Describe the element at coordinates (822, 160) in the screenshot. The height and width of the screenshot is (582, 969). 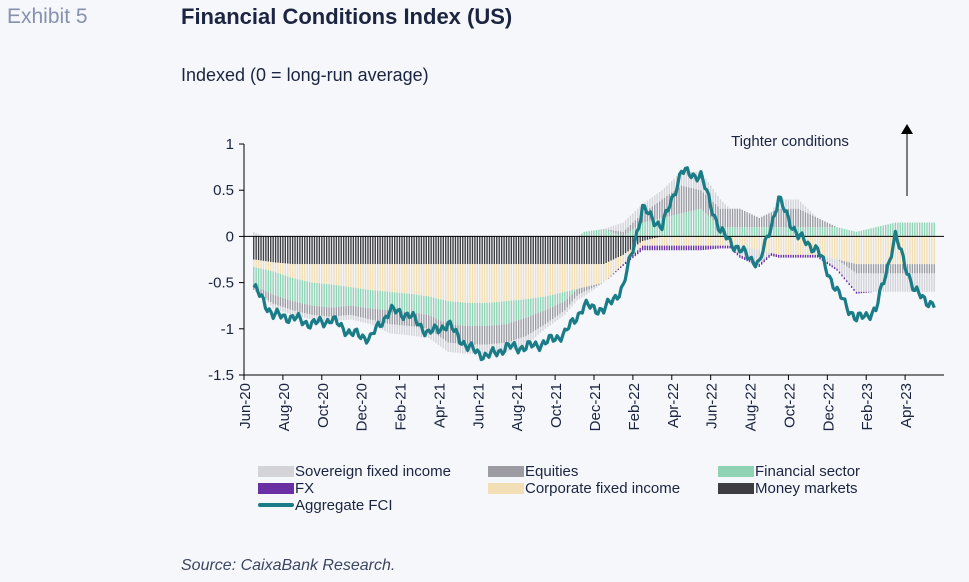
I see `annotation-layer: Tighter conditions` at that location.